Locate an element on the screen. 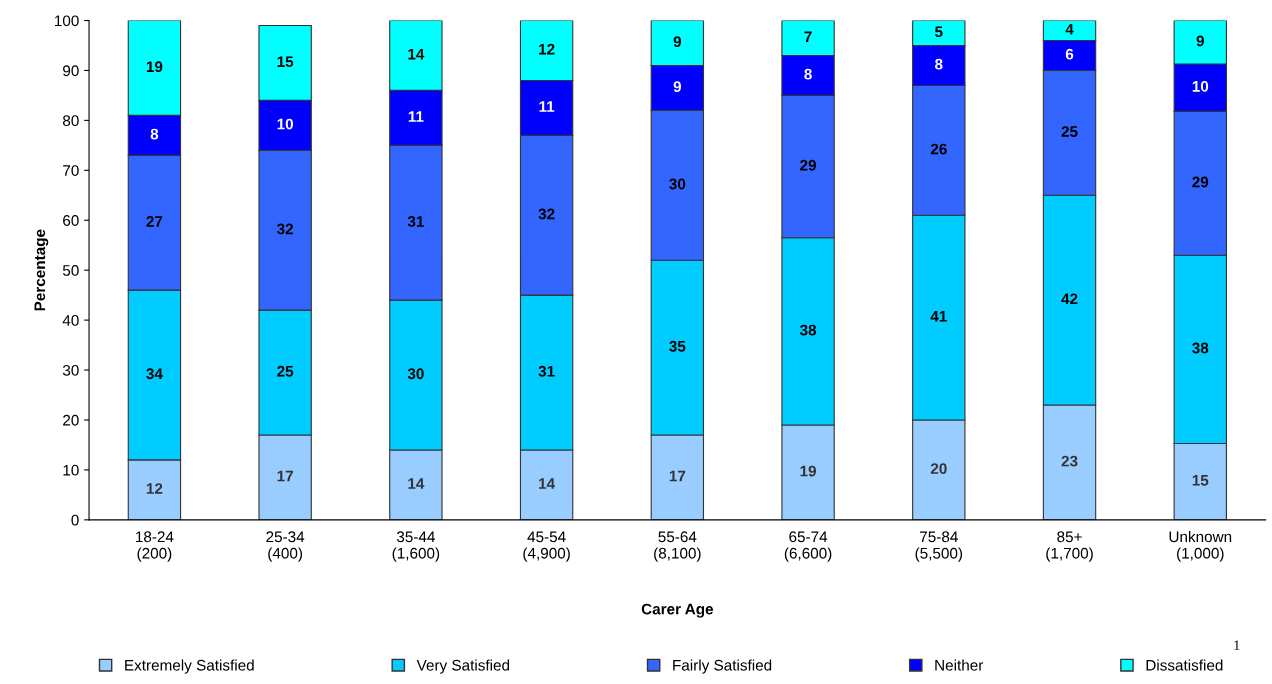 This screenshot has height=684, width=1272. y-tick-label: 100 is located at coordinates (67, 21).